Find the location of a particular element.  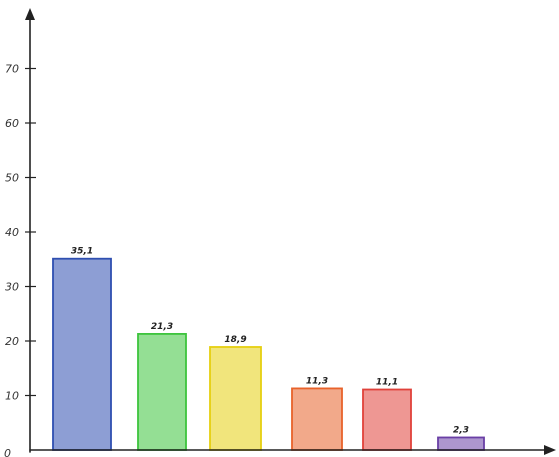

bar-3-fill is located at coordinates (235, 398).